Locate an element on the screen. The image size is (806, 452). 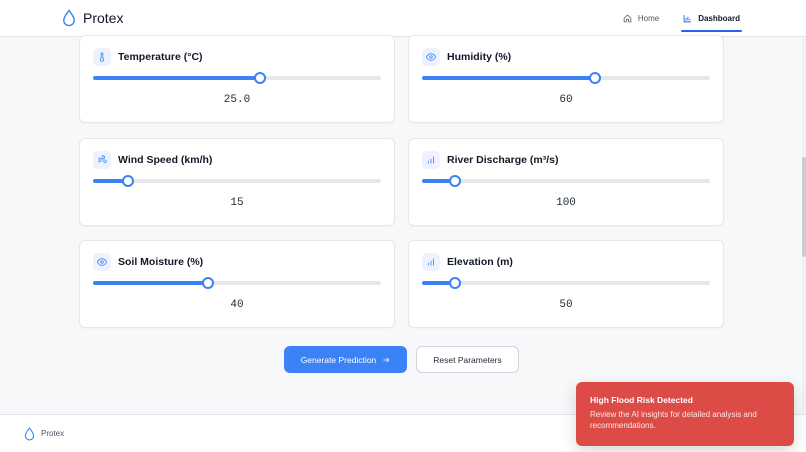
elevation-slider is located at coordinates (566, 283).